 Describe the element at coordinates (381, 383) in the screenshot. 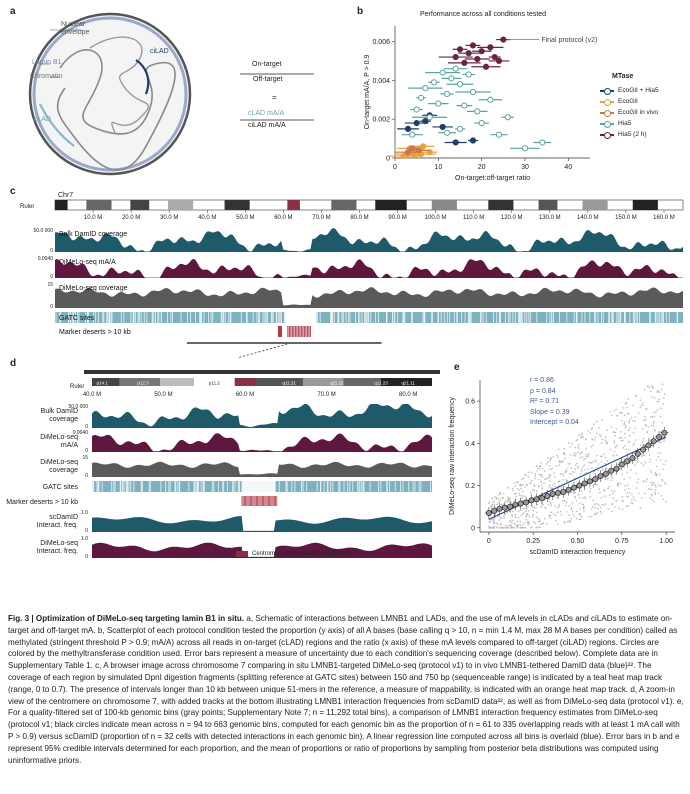

I see `band-label: q11.23` at that location.